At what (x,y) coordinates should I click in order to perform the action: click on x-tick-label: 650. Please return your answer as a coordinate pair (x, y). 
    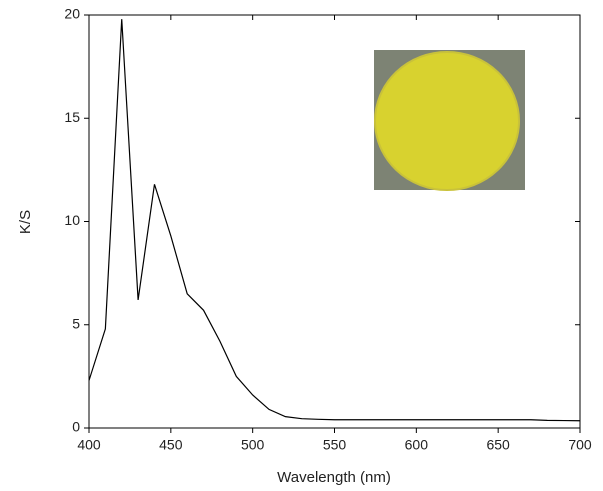
    Looking at the image, I should click on (498, 445).